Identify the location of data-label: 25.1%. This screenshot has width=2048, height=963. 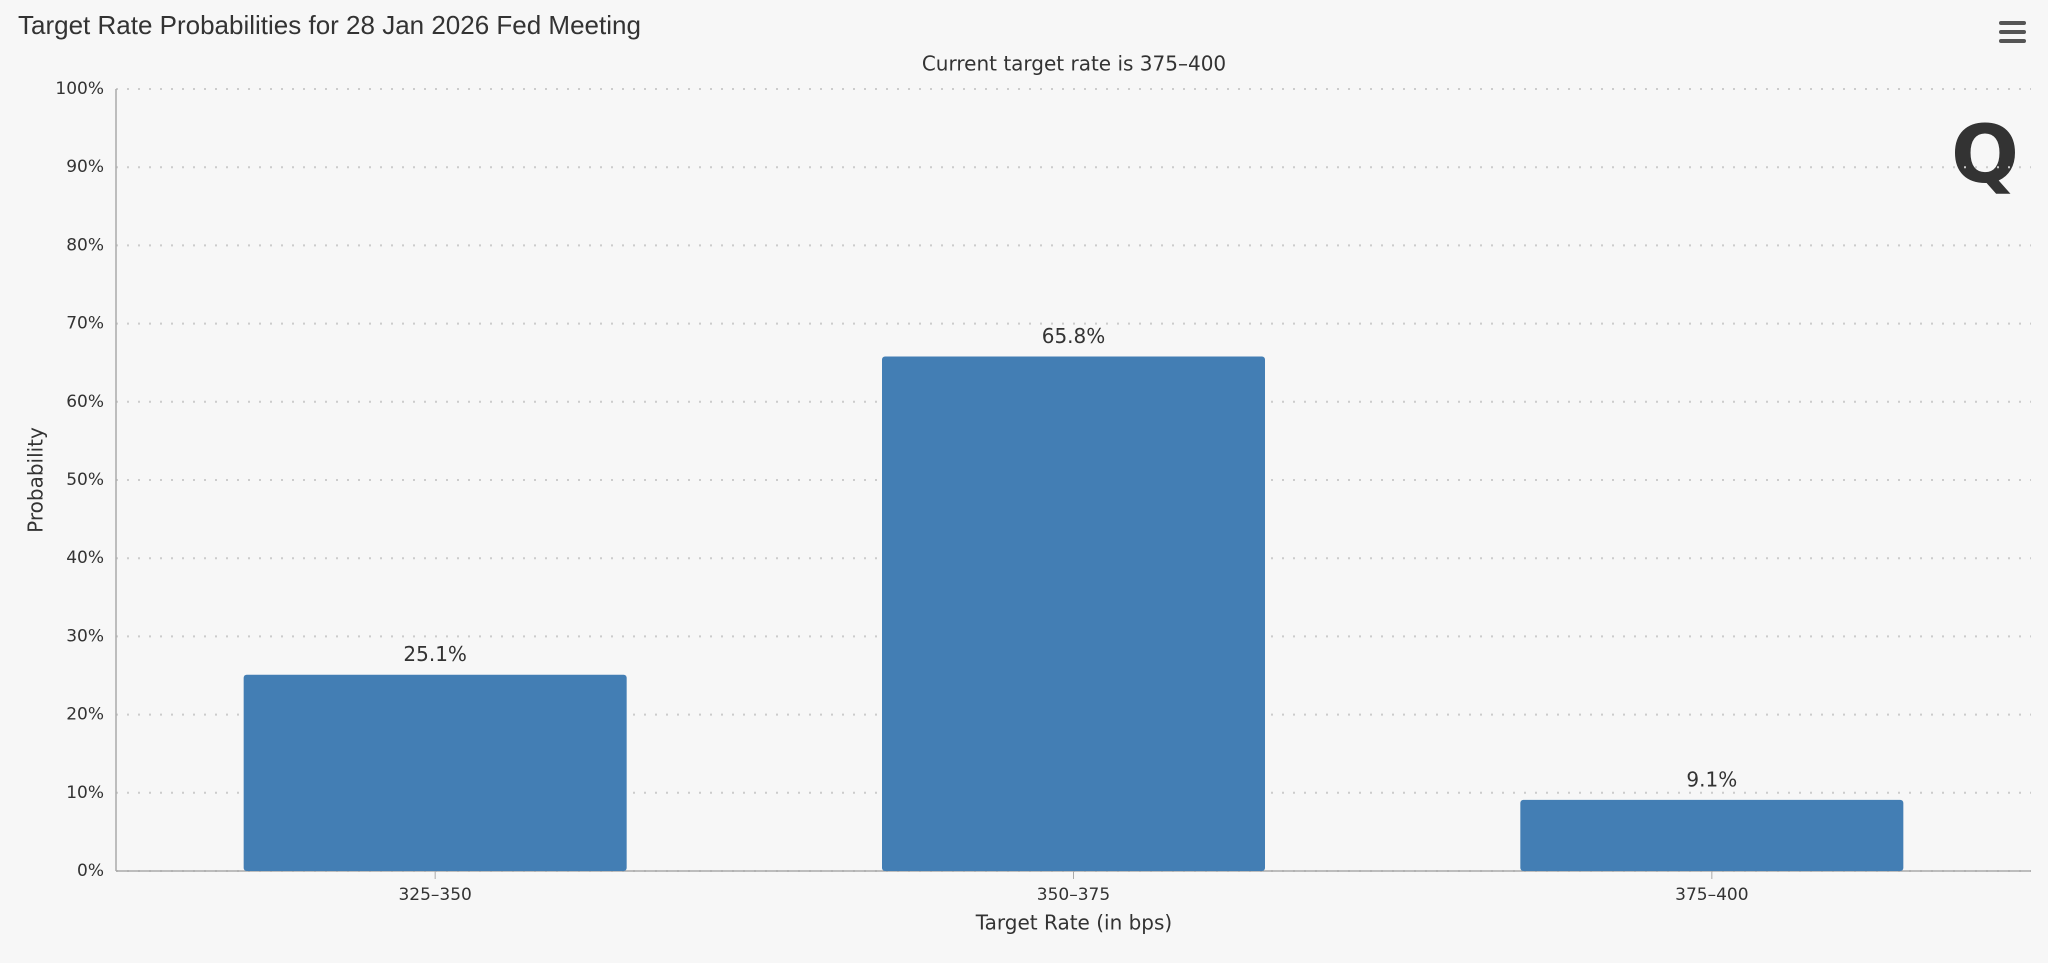
(435, 654).